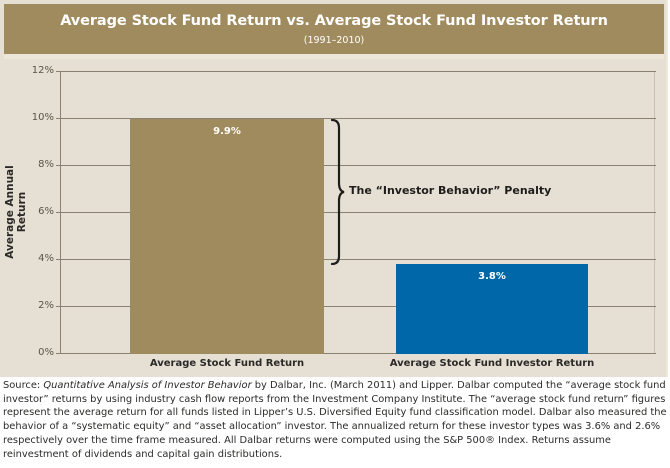 This screenshot has width=670, height=468. What do you see at coordinates (337, 192) in the screenshot?
I see `curly-brace-icon` at bounding box center [337, 192].